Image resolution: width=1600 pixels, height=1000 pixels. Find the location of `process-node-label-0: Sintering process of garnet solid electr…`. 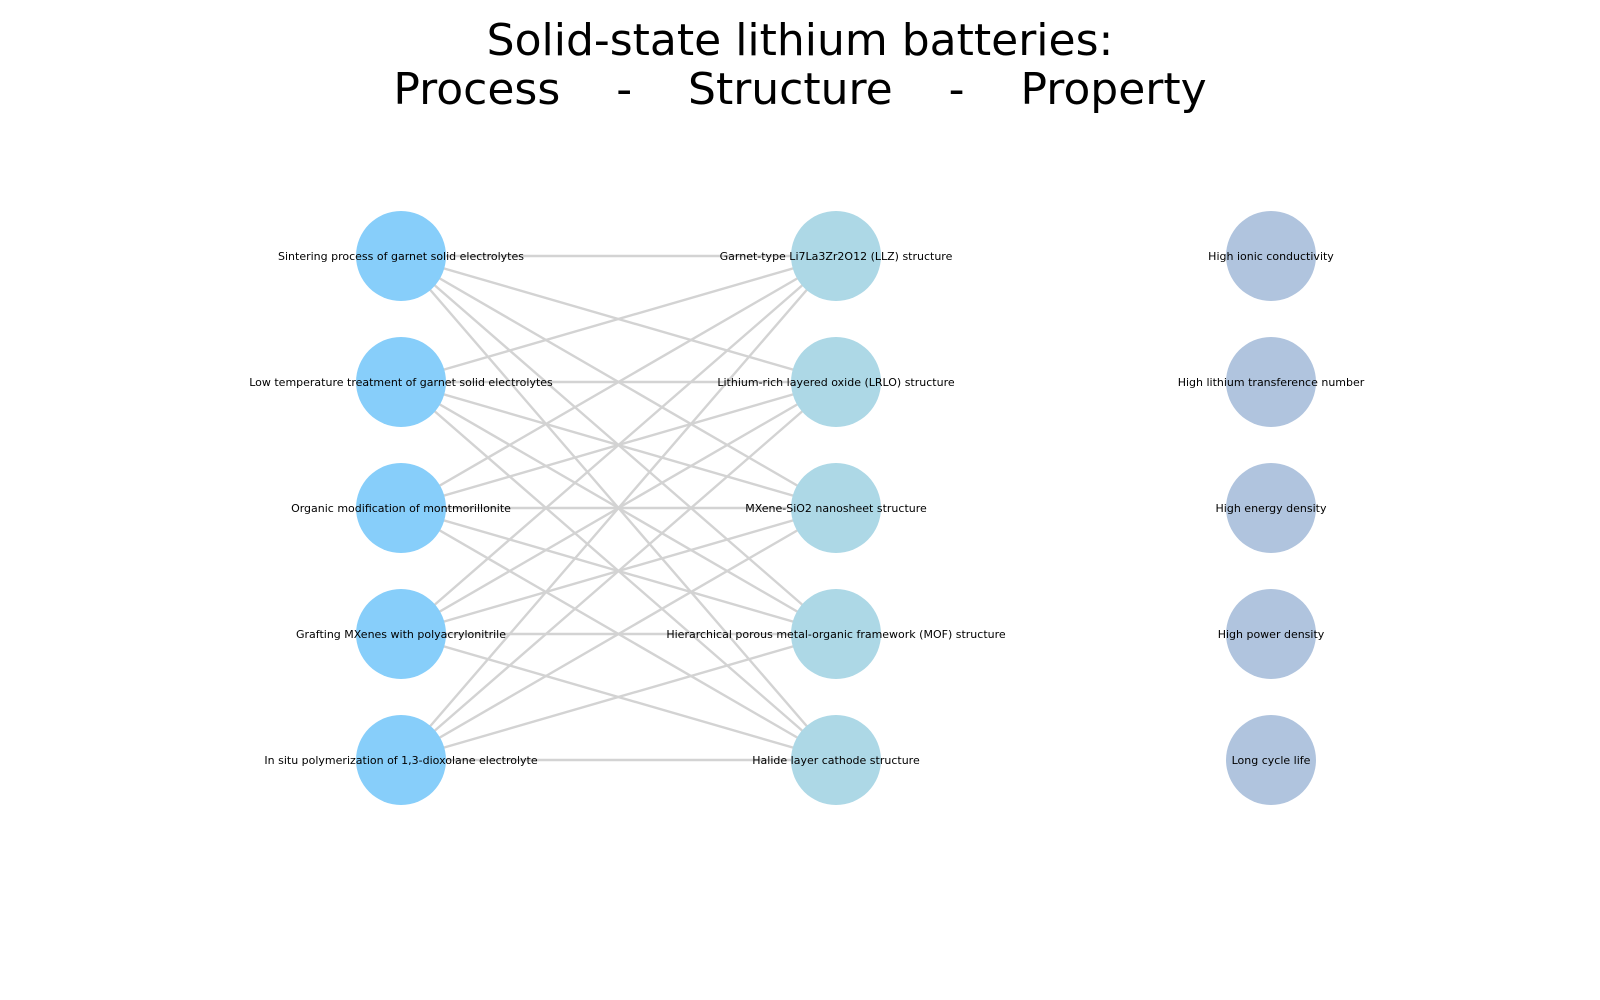

process-node-label-0: Sintering process of garnet solid electr… is located at coordinates (401, 256).